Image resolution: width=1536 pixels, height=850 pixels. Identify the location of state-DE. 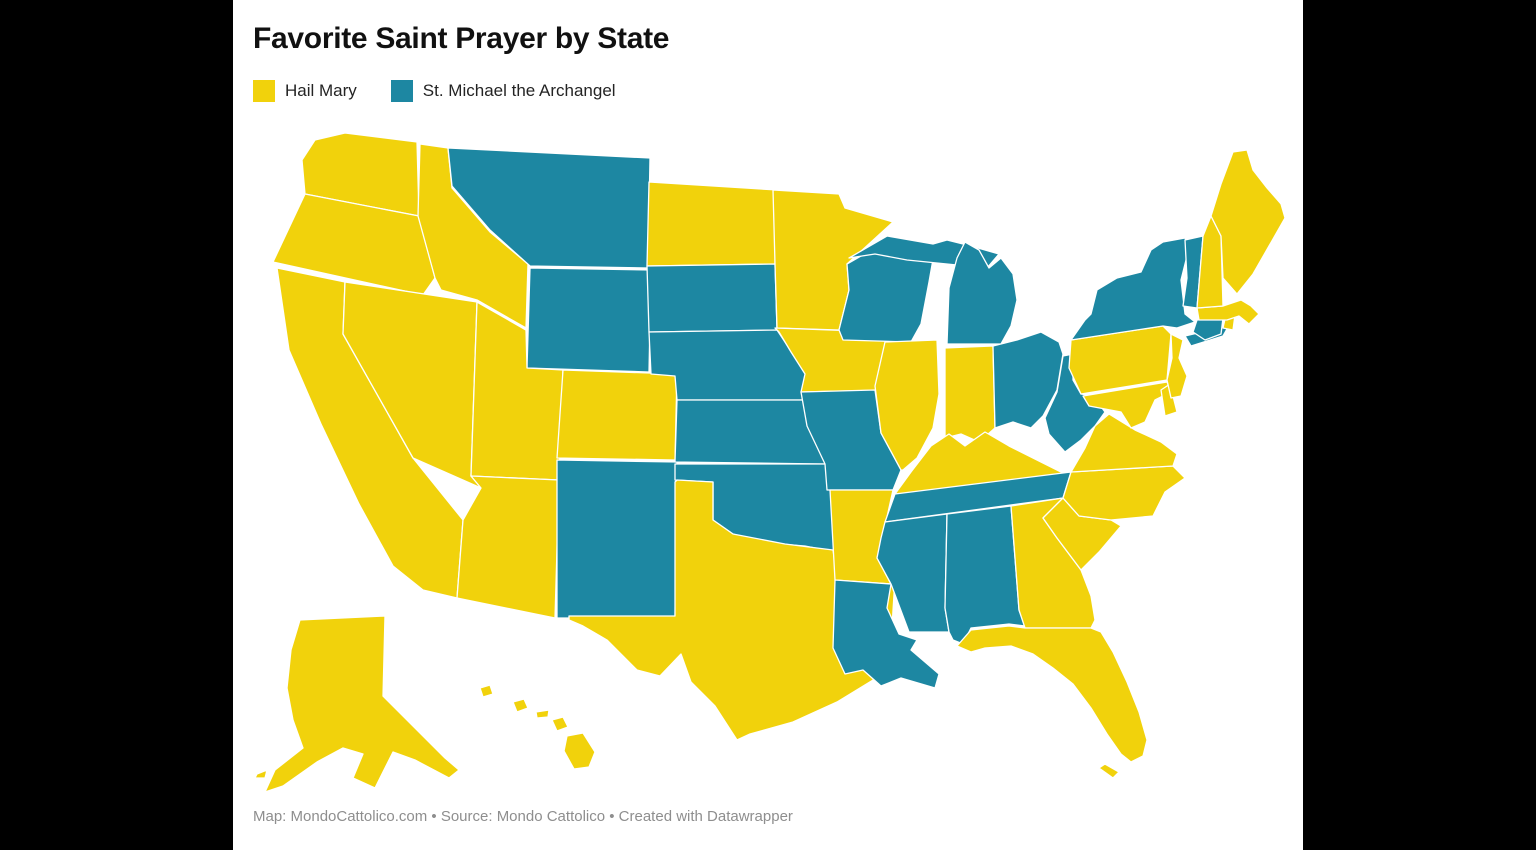
(1169, 400).